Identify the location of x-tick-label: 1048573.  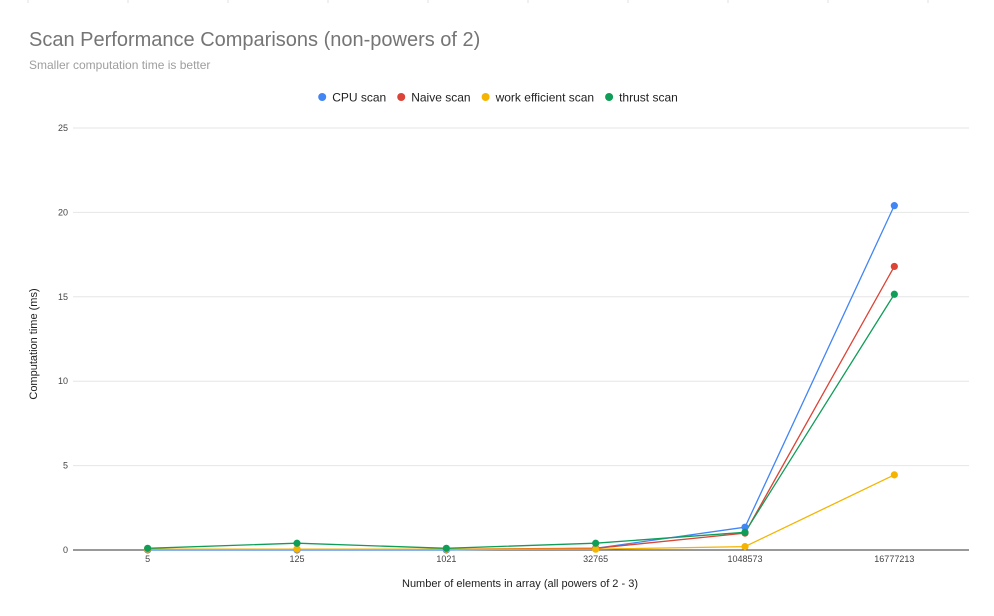
(744, 559).